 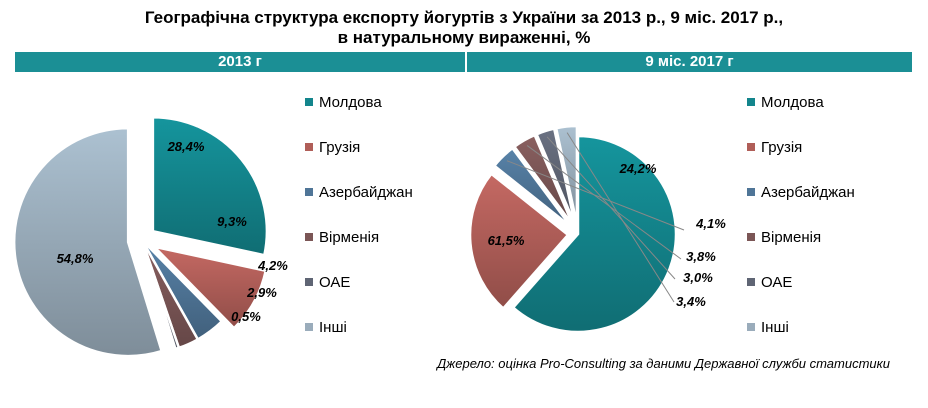 I want to click on data-label-azerbaijan: 4,2%, so click(x=272, y=265).